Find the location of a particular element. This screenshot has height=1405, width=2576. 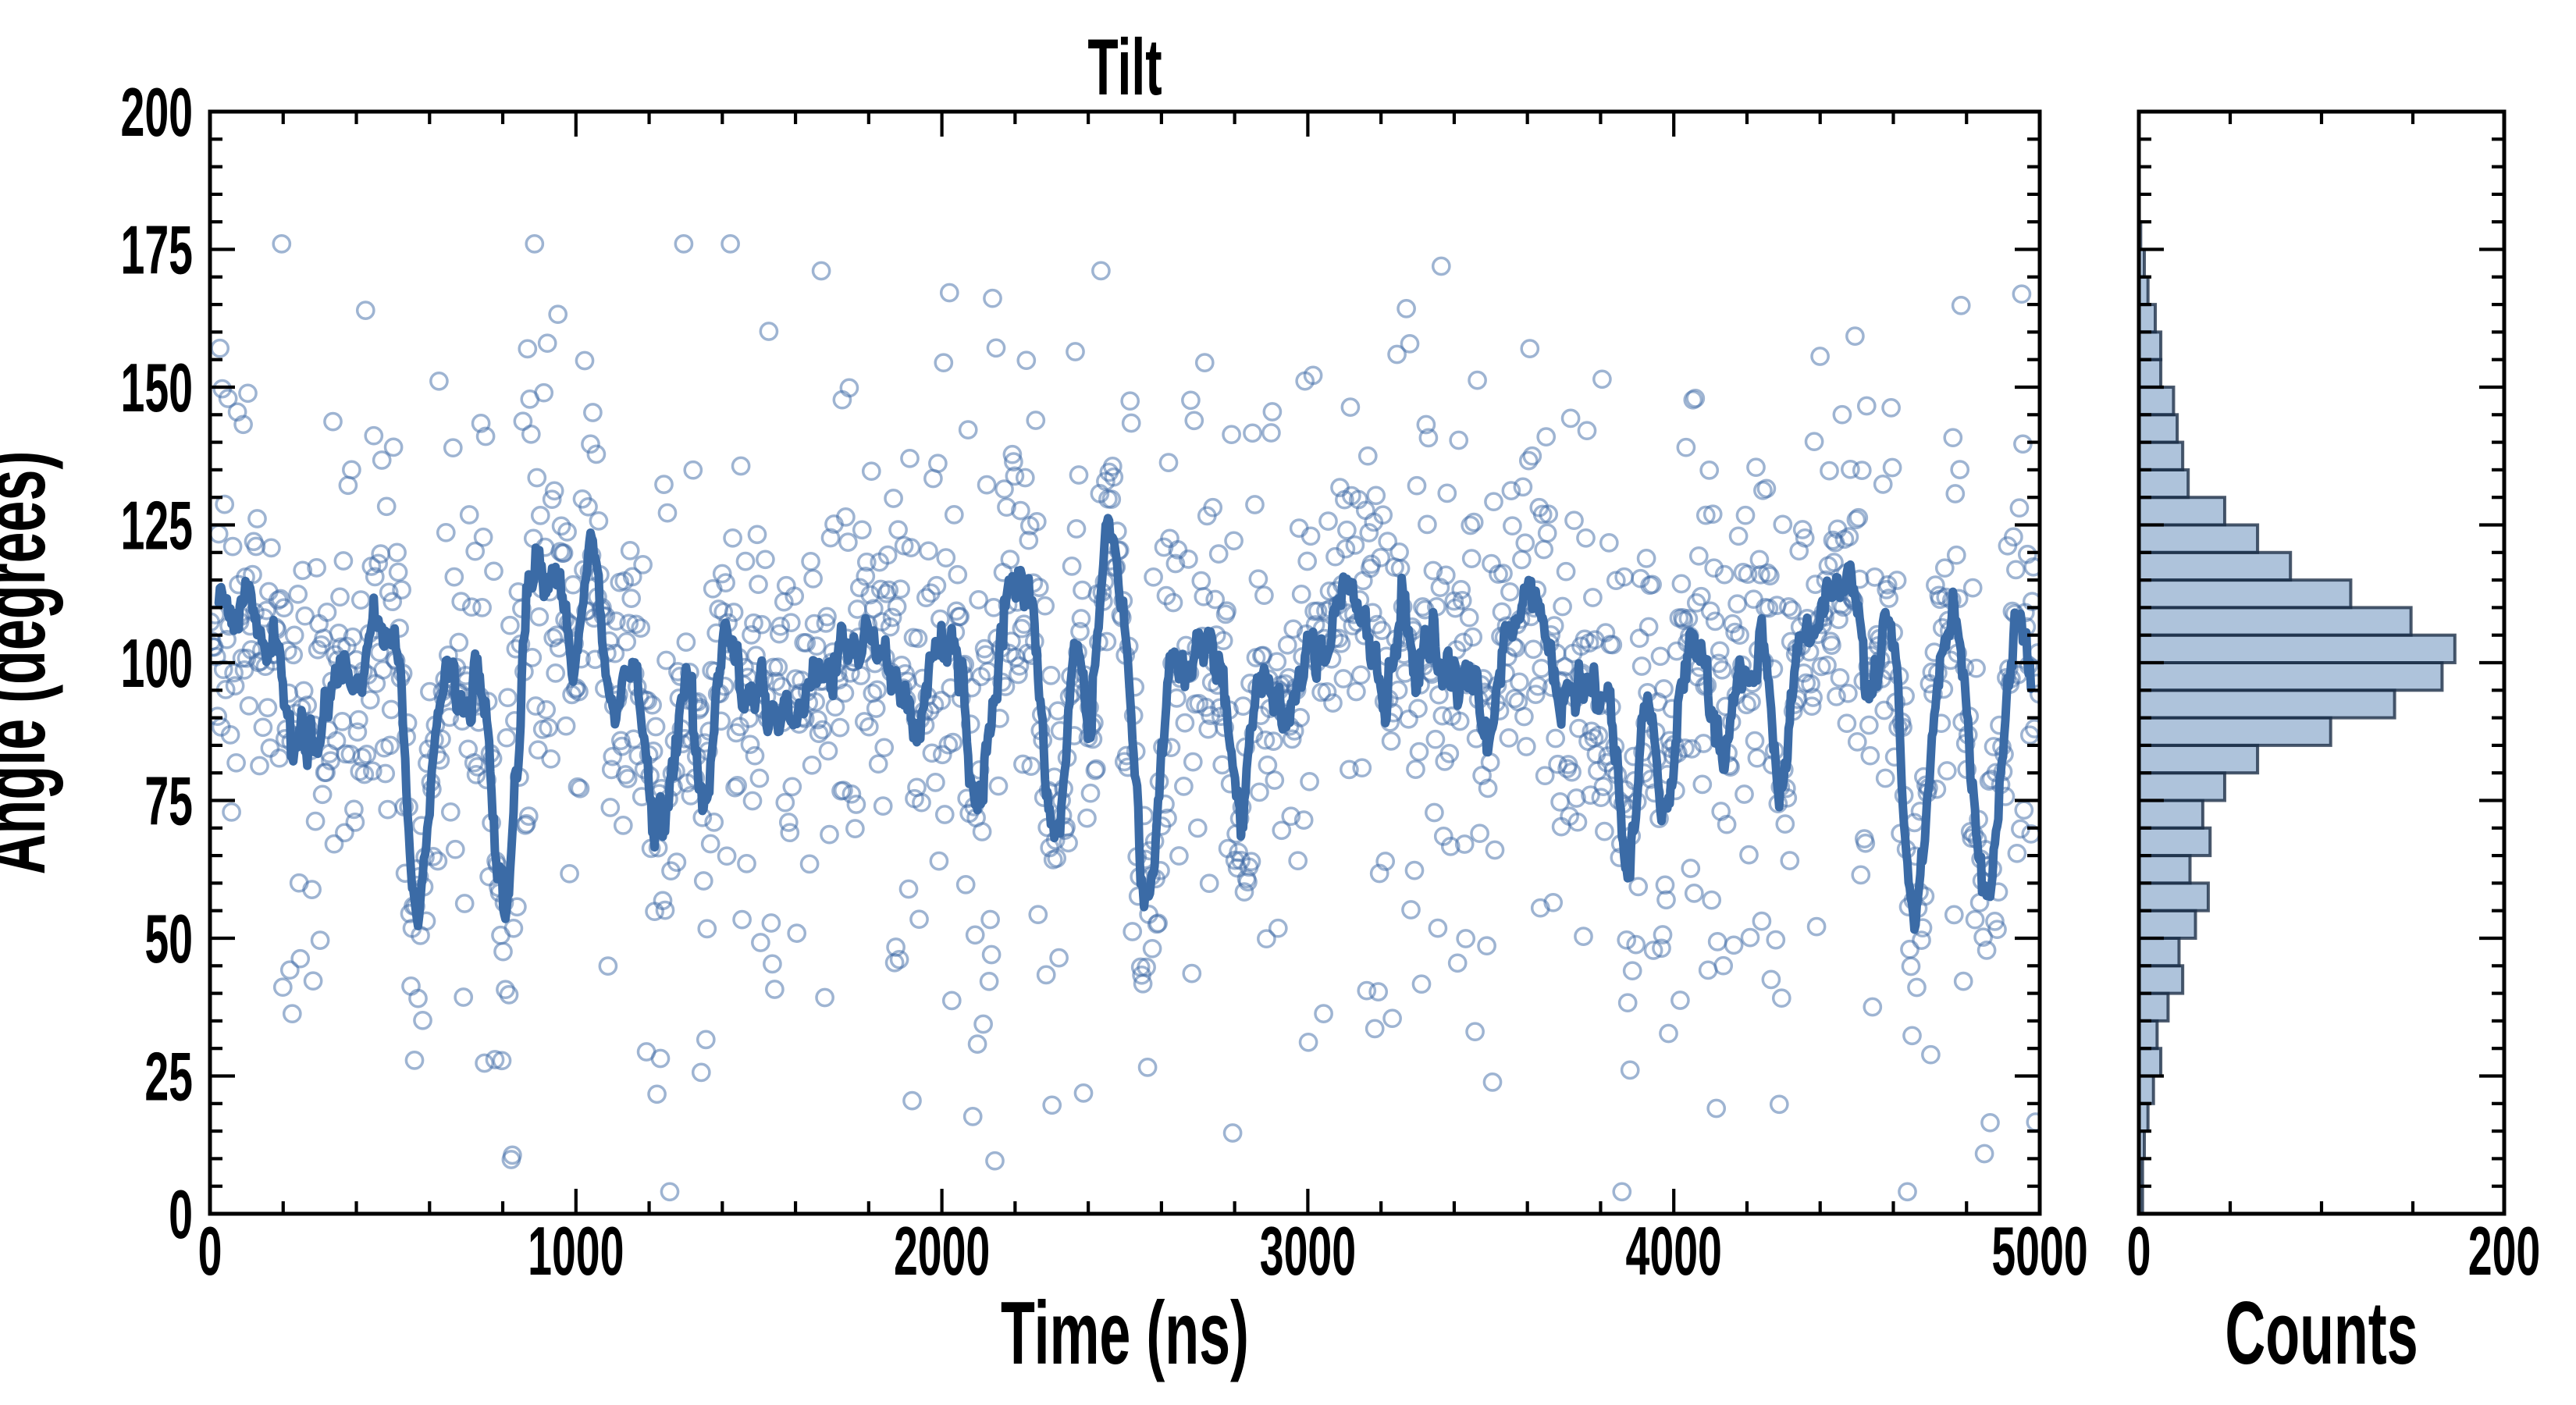

plot-title: Tilt is located at coordinates (1124, 68).